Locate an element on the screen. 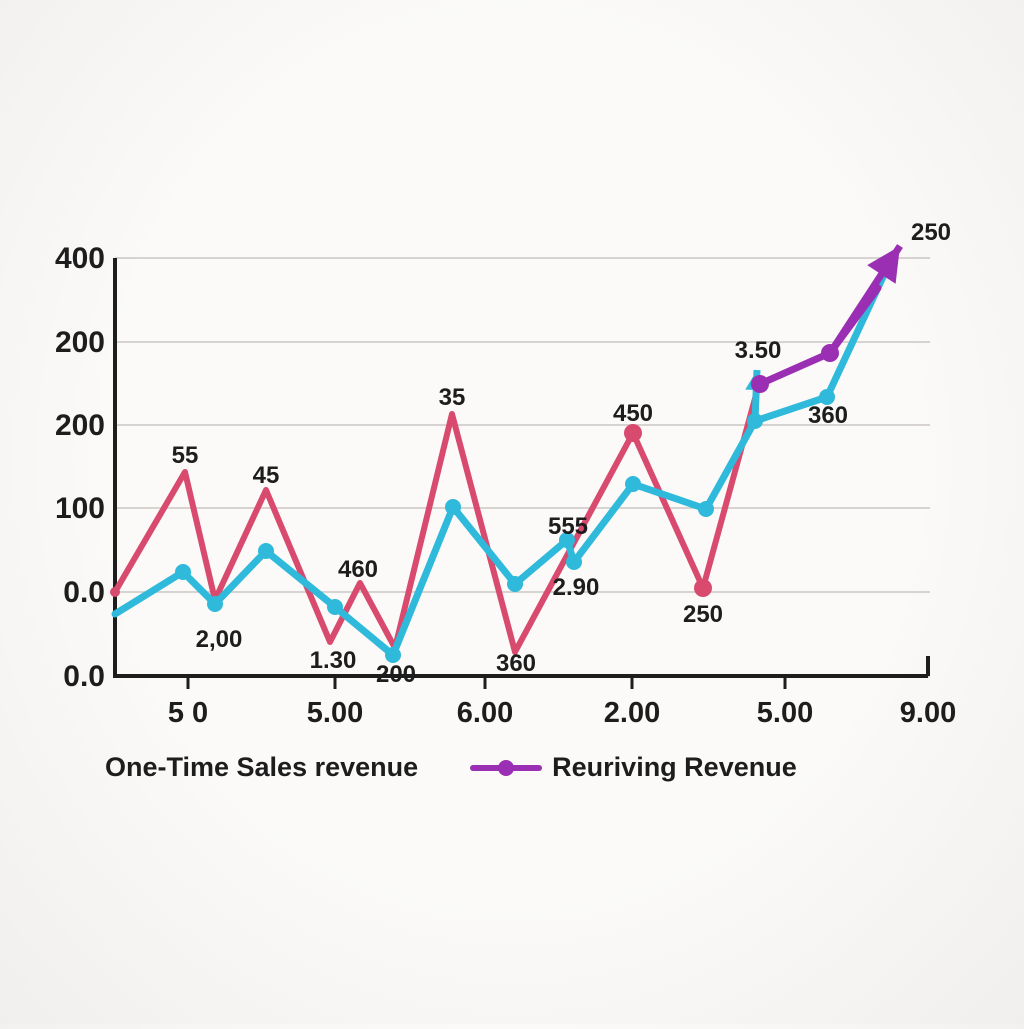  data-point-label: 200 is located at coordinates (396, 674).